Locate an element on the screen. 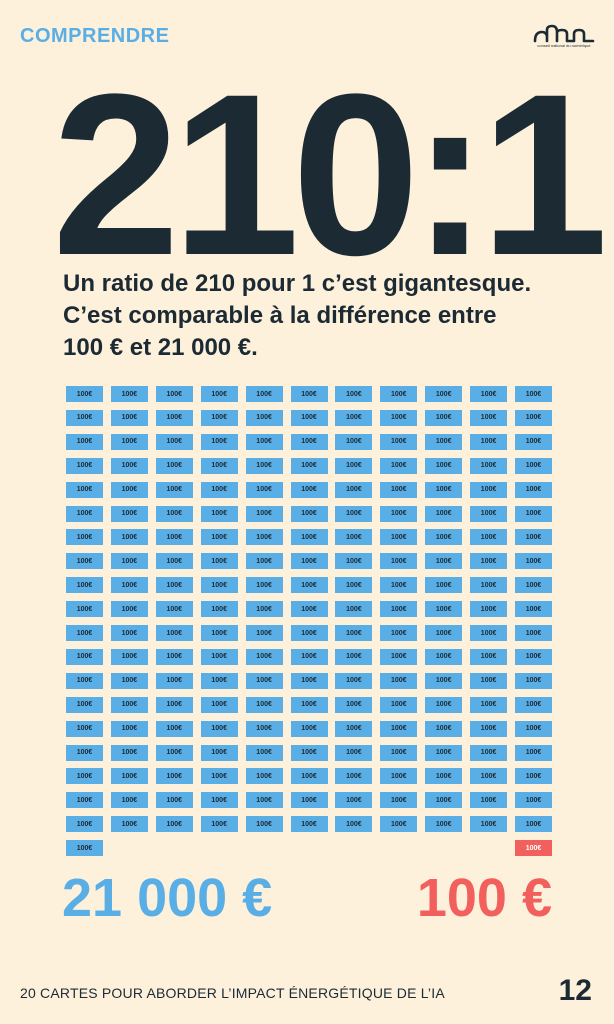 The width and height of the screenshot is (614, 1024). bill-100-red: 100€ is located at coordinates (533, 848).